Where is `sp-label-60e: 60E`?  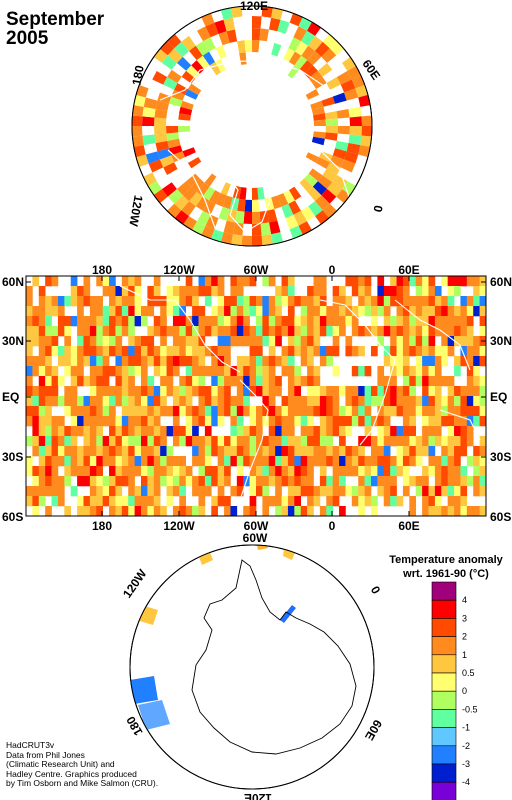
sp-label-60e: 60E is located at coordinates (373, 729).